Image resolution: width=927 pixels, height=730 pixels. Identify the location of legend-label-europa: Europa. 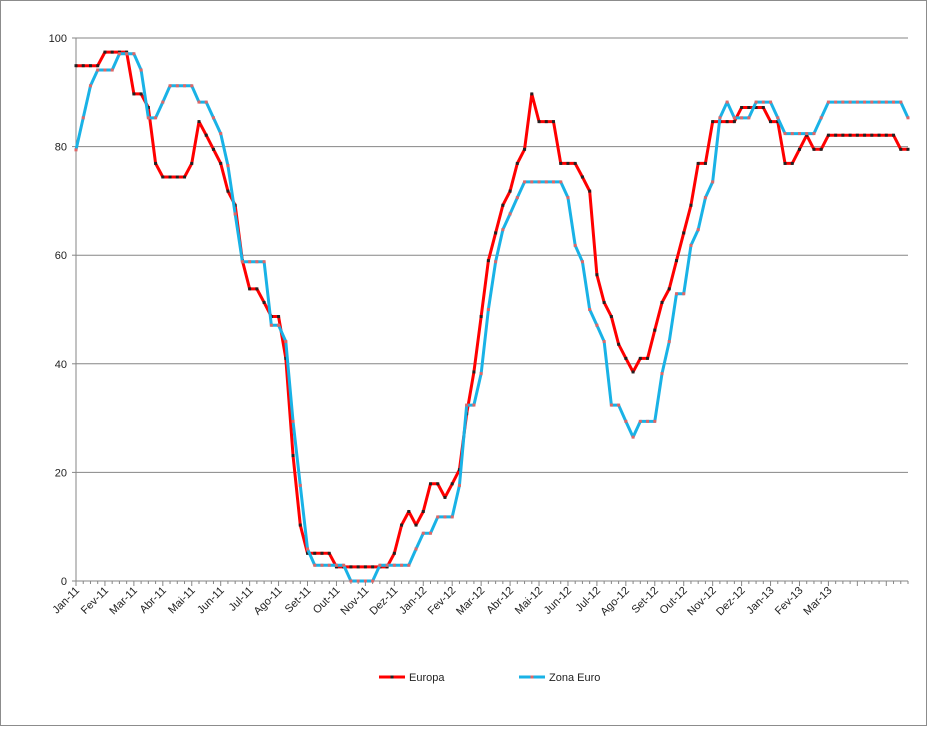
(427, 678).